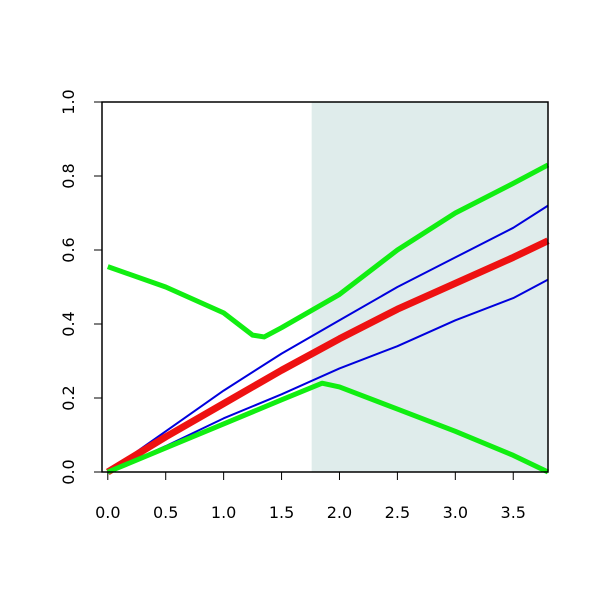 The image size is (600, 604). Describe the element at coordinates (68, 101) in the screenshot. I see `y-tick-label: 1.0` at that location.